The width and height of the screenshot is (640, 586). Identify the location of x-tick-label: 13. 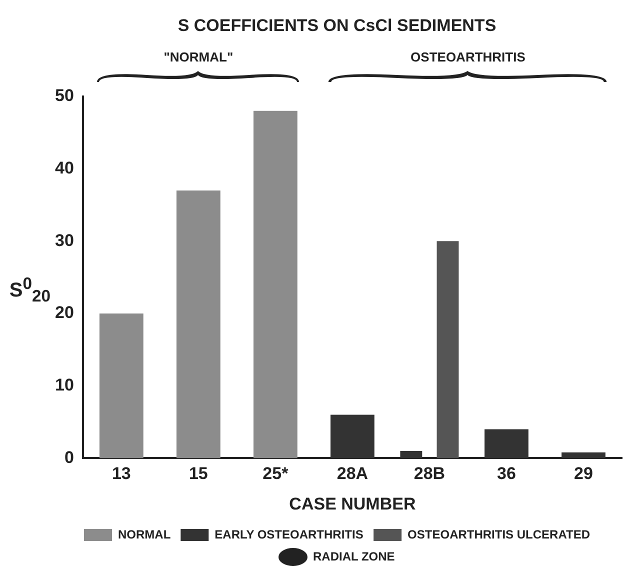
(121, 474).